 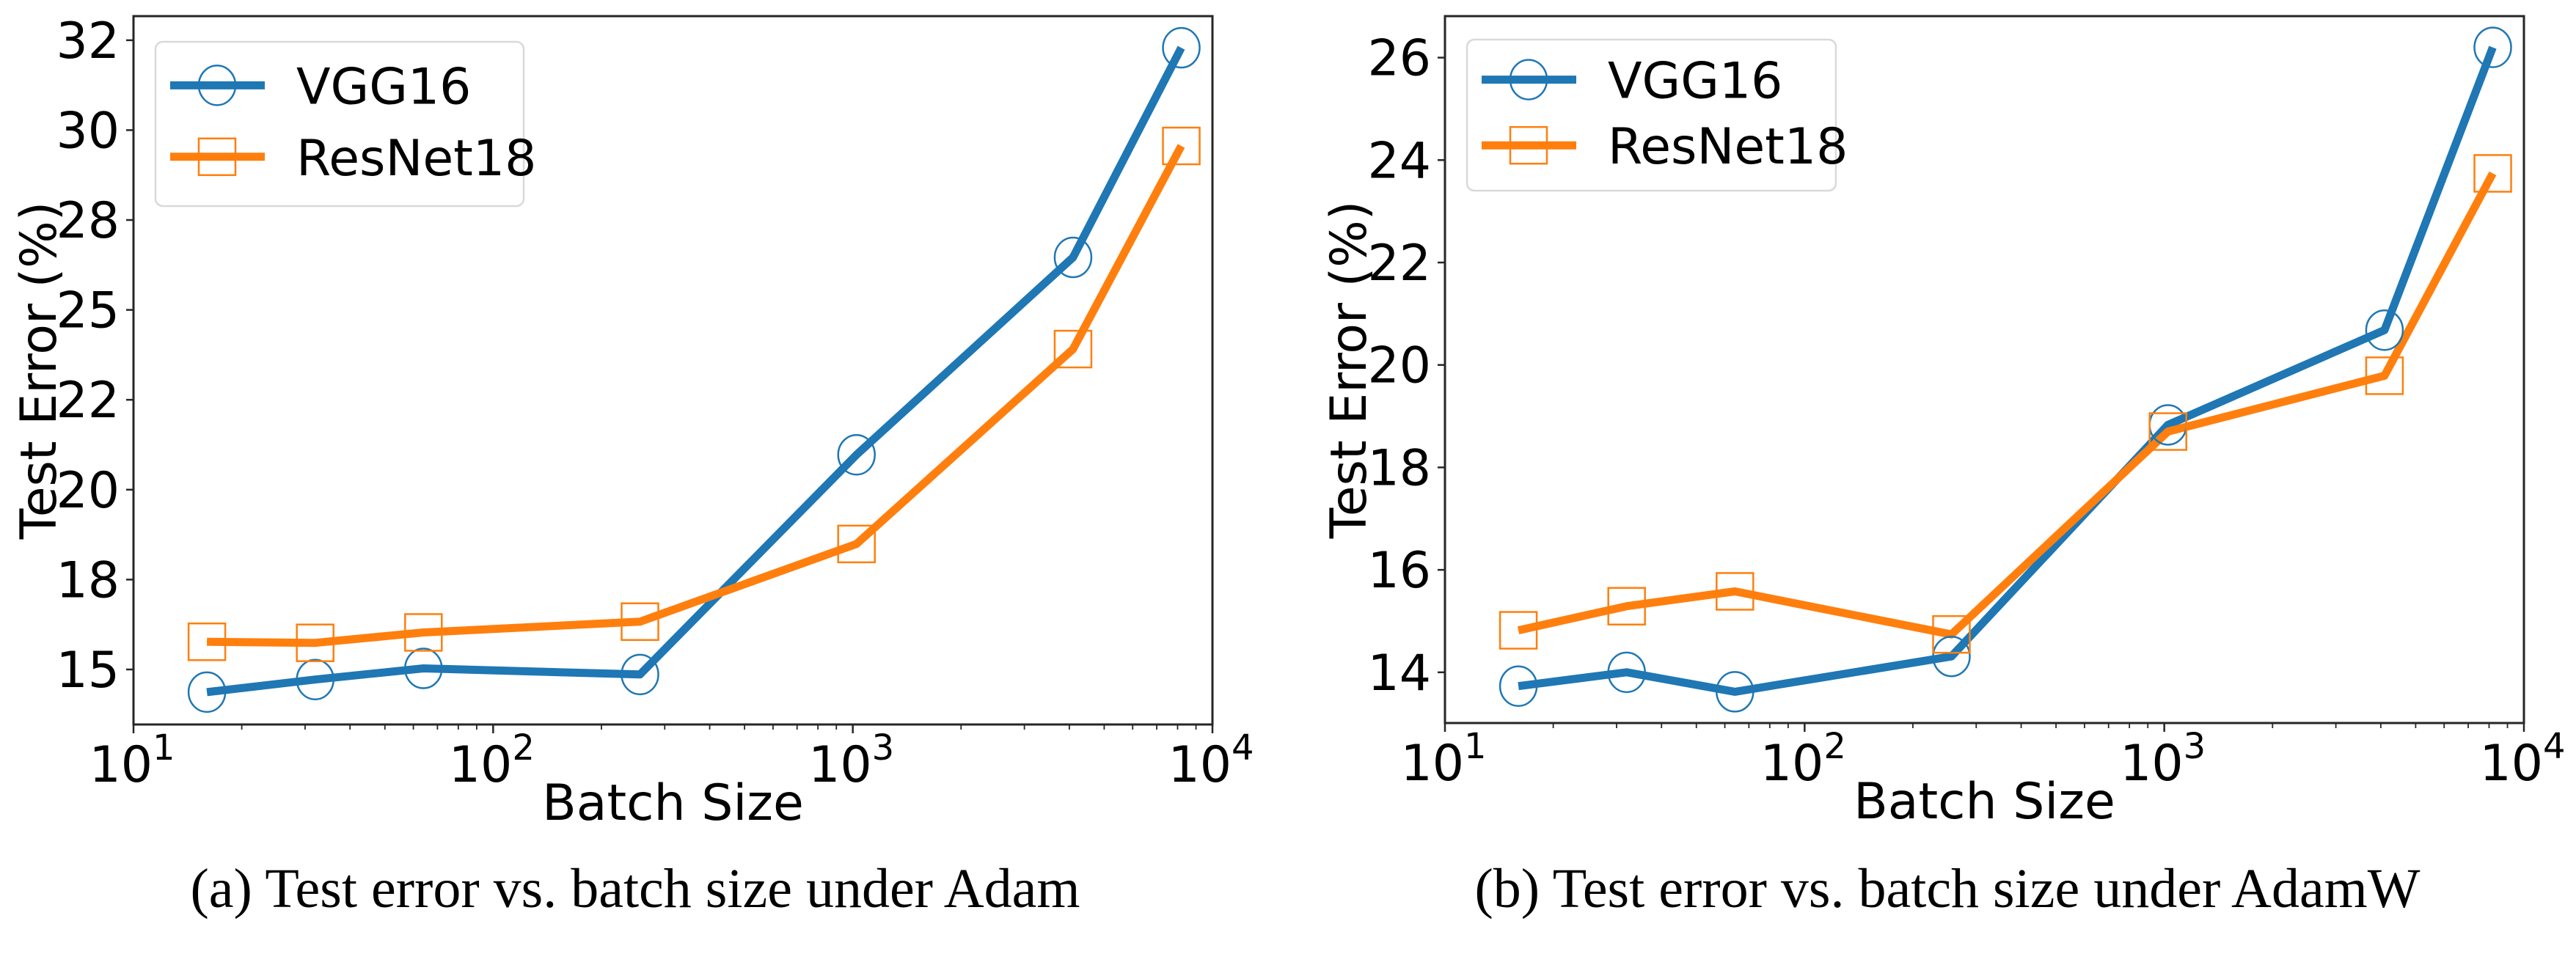 I want to click on y-tick-label: 25, so click(x=88, y=311).